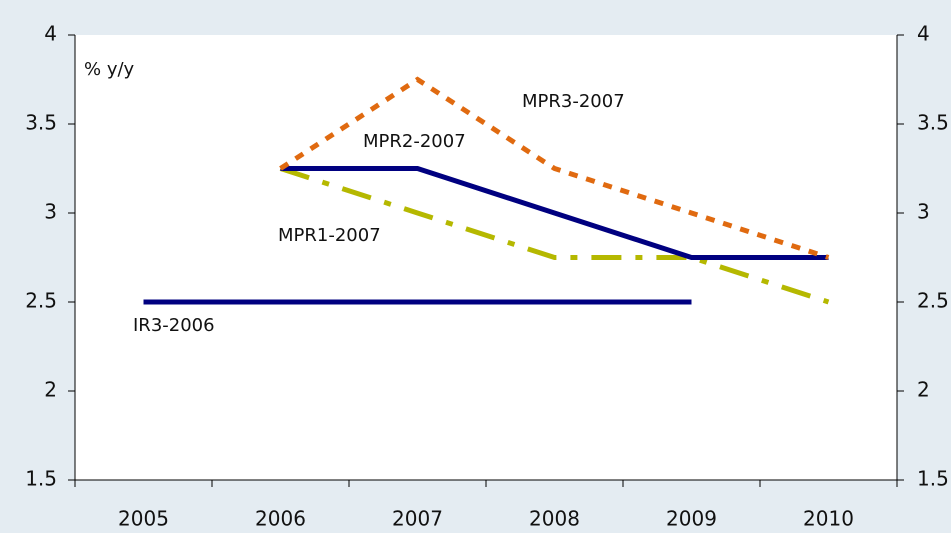  Describe the element at coordinates (143, 519) in the screenshot. I see `x-tick-label: 2005` at that location.